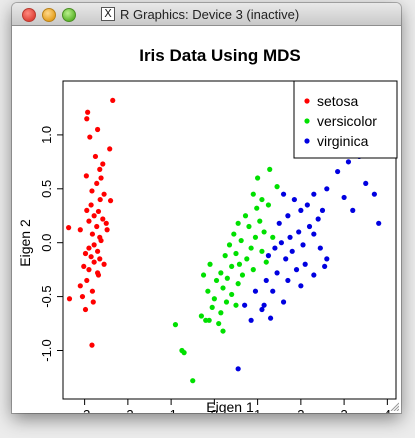  Describe the element at coordinates (214, 410) in the screenshot. I see `x-tick-label: 0` at that location.